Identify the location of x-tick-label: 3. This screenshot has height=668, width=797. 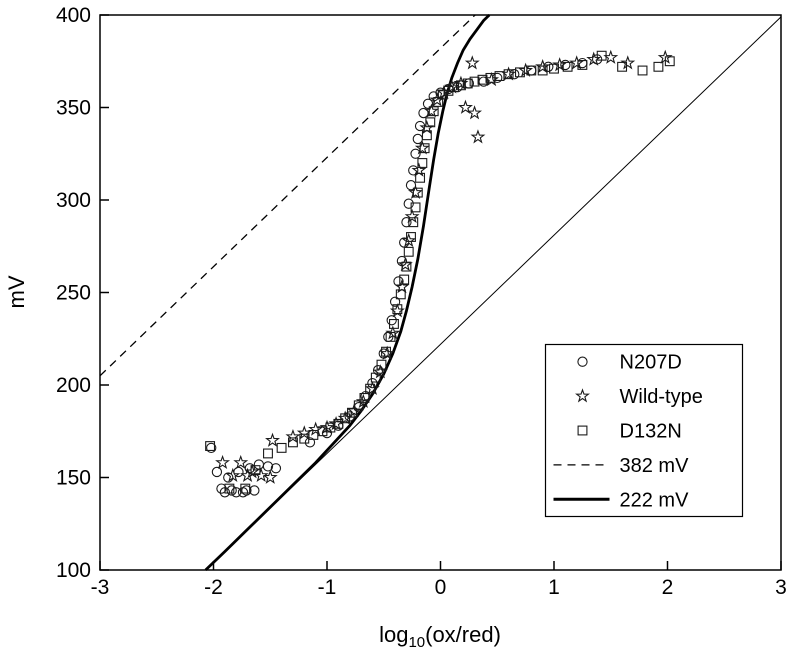
(781, 587).